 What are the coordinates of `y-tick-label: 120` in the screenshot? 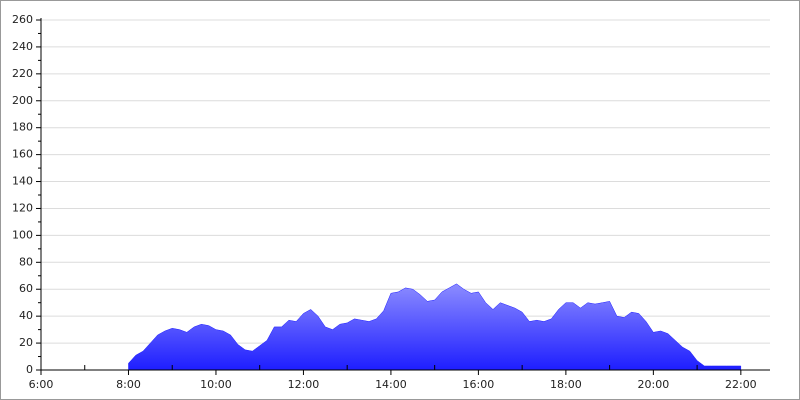 It's located at (22, 207).